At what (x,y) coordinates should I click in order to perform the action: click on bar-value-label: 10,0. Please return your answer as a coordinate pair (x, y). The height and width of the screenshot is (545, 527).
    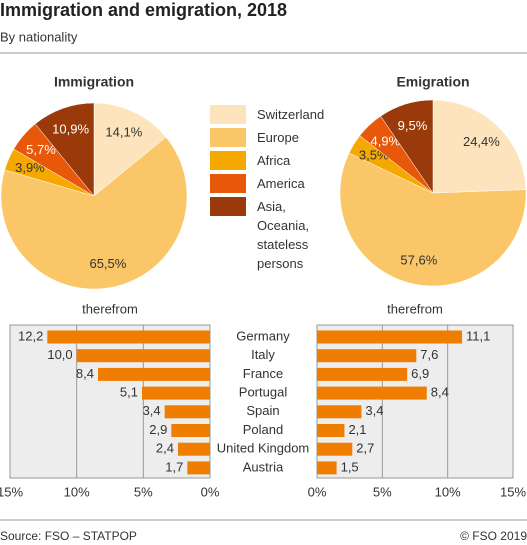
    Looking at the image, I should click on (59, 354).